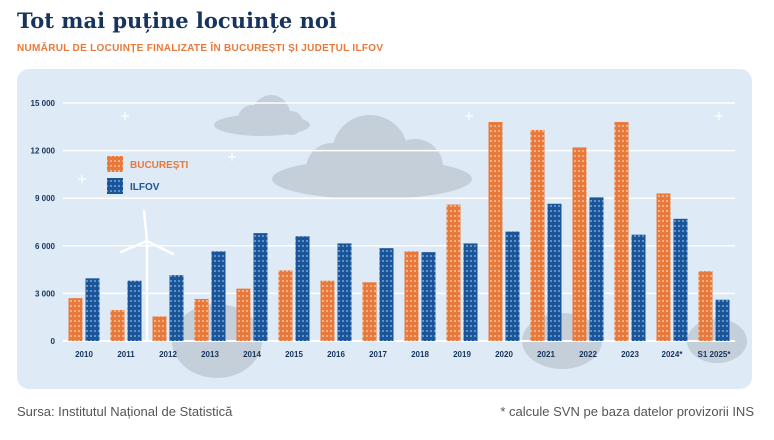 The image size is (774, 440). What do you see at coordinates (546, 354) in the screenshot?
I see `x-tick-label: 2021` at bounding box center [546, 354].